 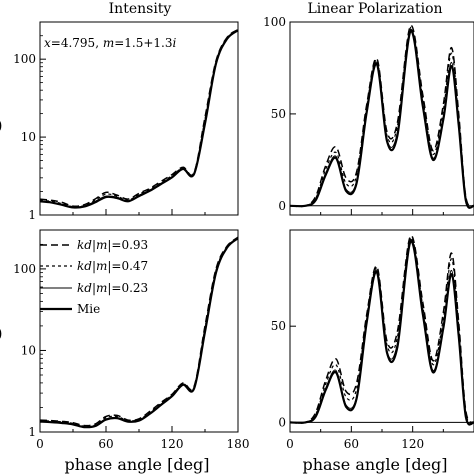 What do you see at coordinates (140, 9) in the screenshot?
I see `intensity-title: Intensity` at bounding box center [140, 9].